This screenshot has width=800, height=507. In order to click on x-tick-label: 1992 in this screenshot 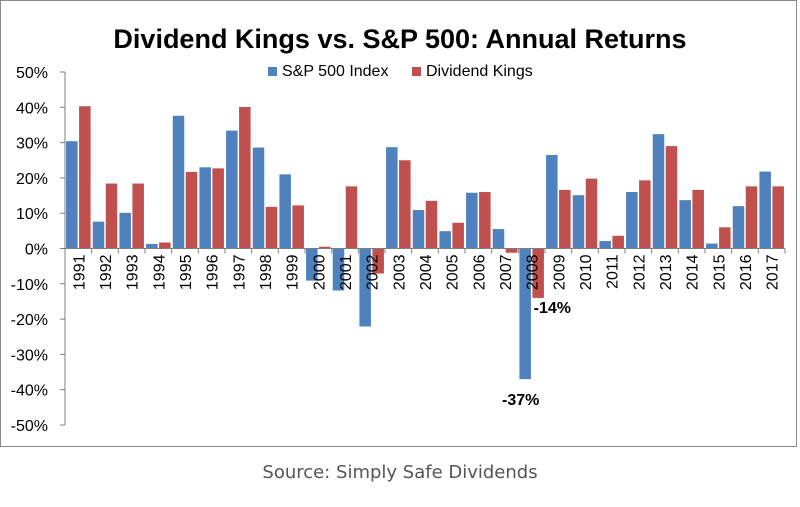, I will do `click(106, 272)`.